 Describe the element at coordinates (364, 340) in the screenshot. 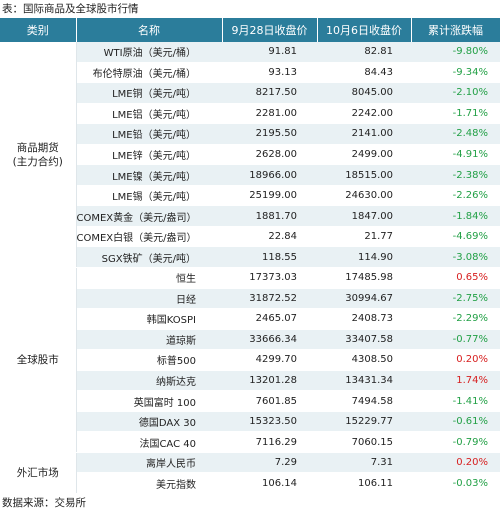

I see `close-oct6-cell: 33407.58` at that location.